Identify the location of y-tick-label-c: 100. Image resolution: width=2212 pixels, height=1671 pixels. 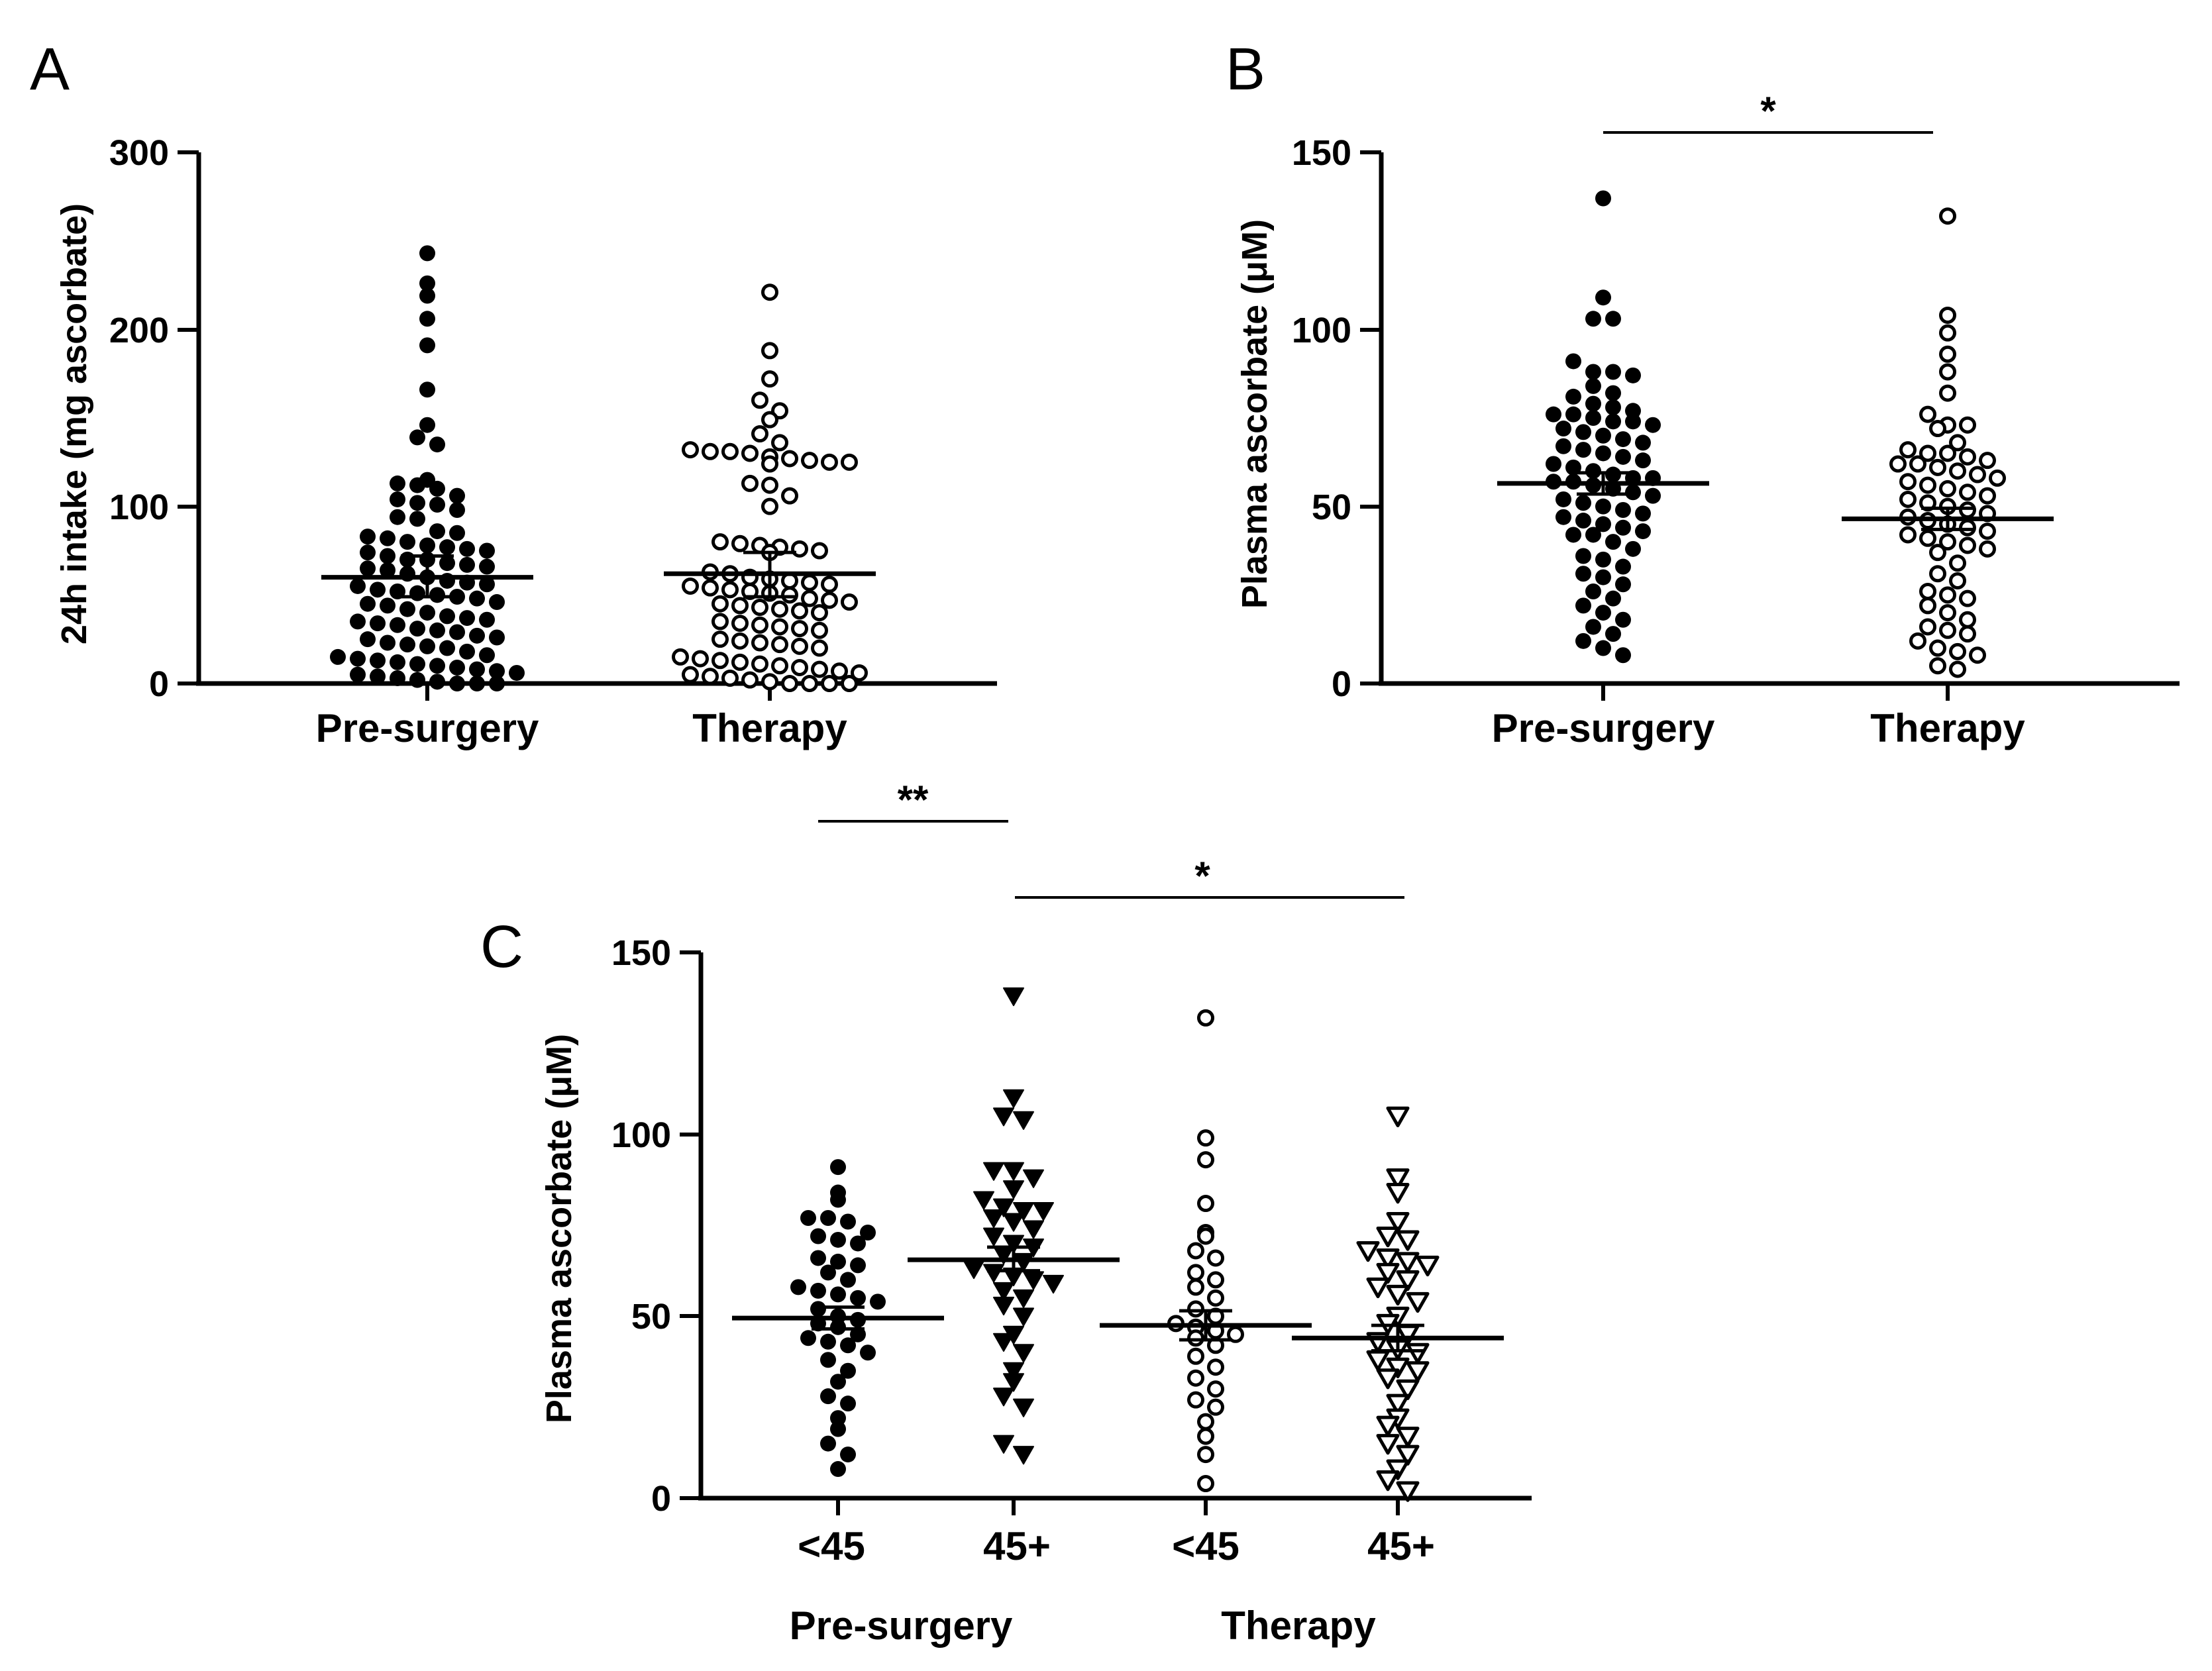
(641, 1135).